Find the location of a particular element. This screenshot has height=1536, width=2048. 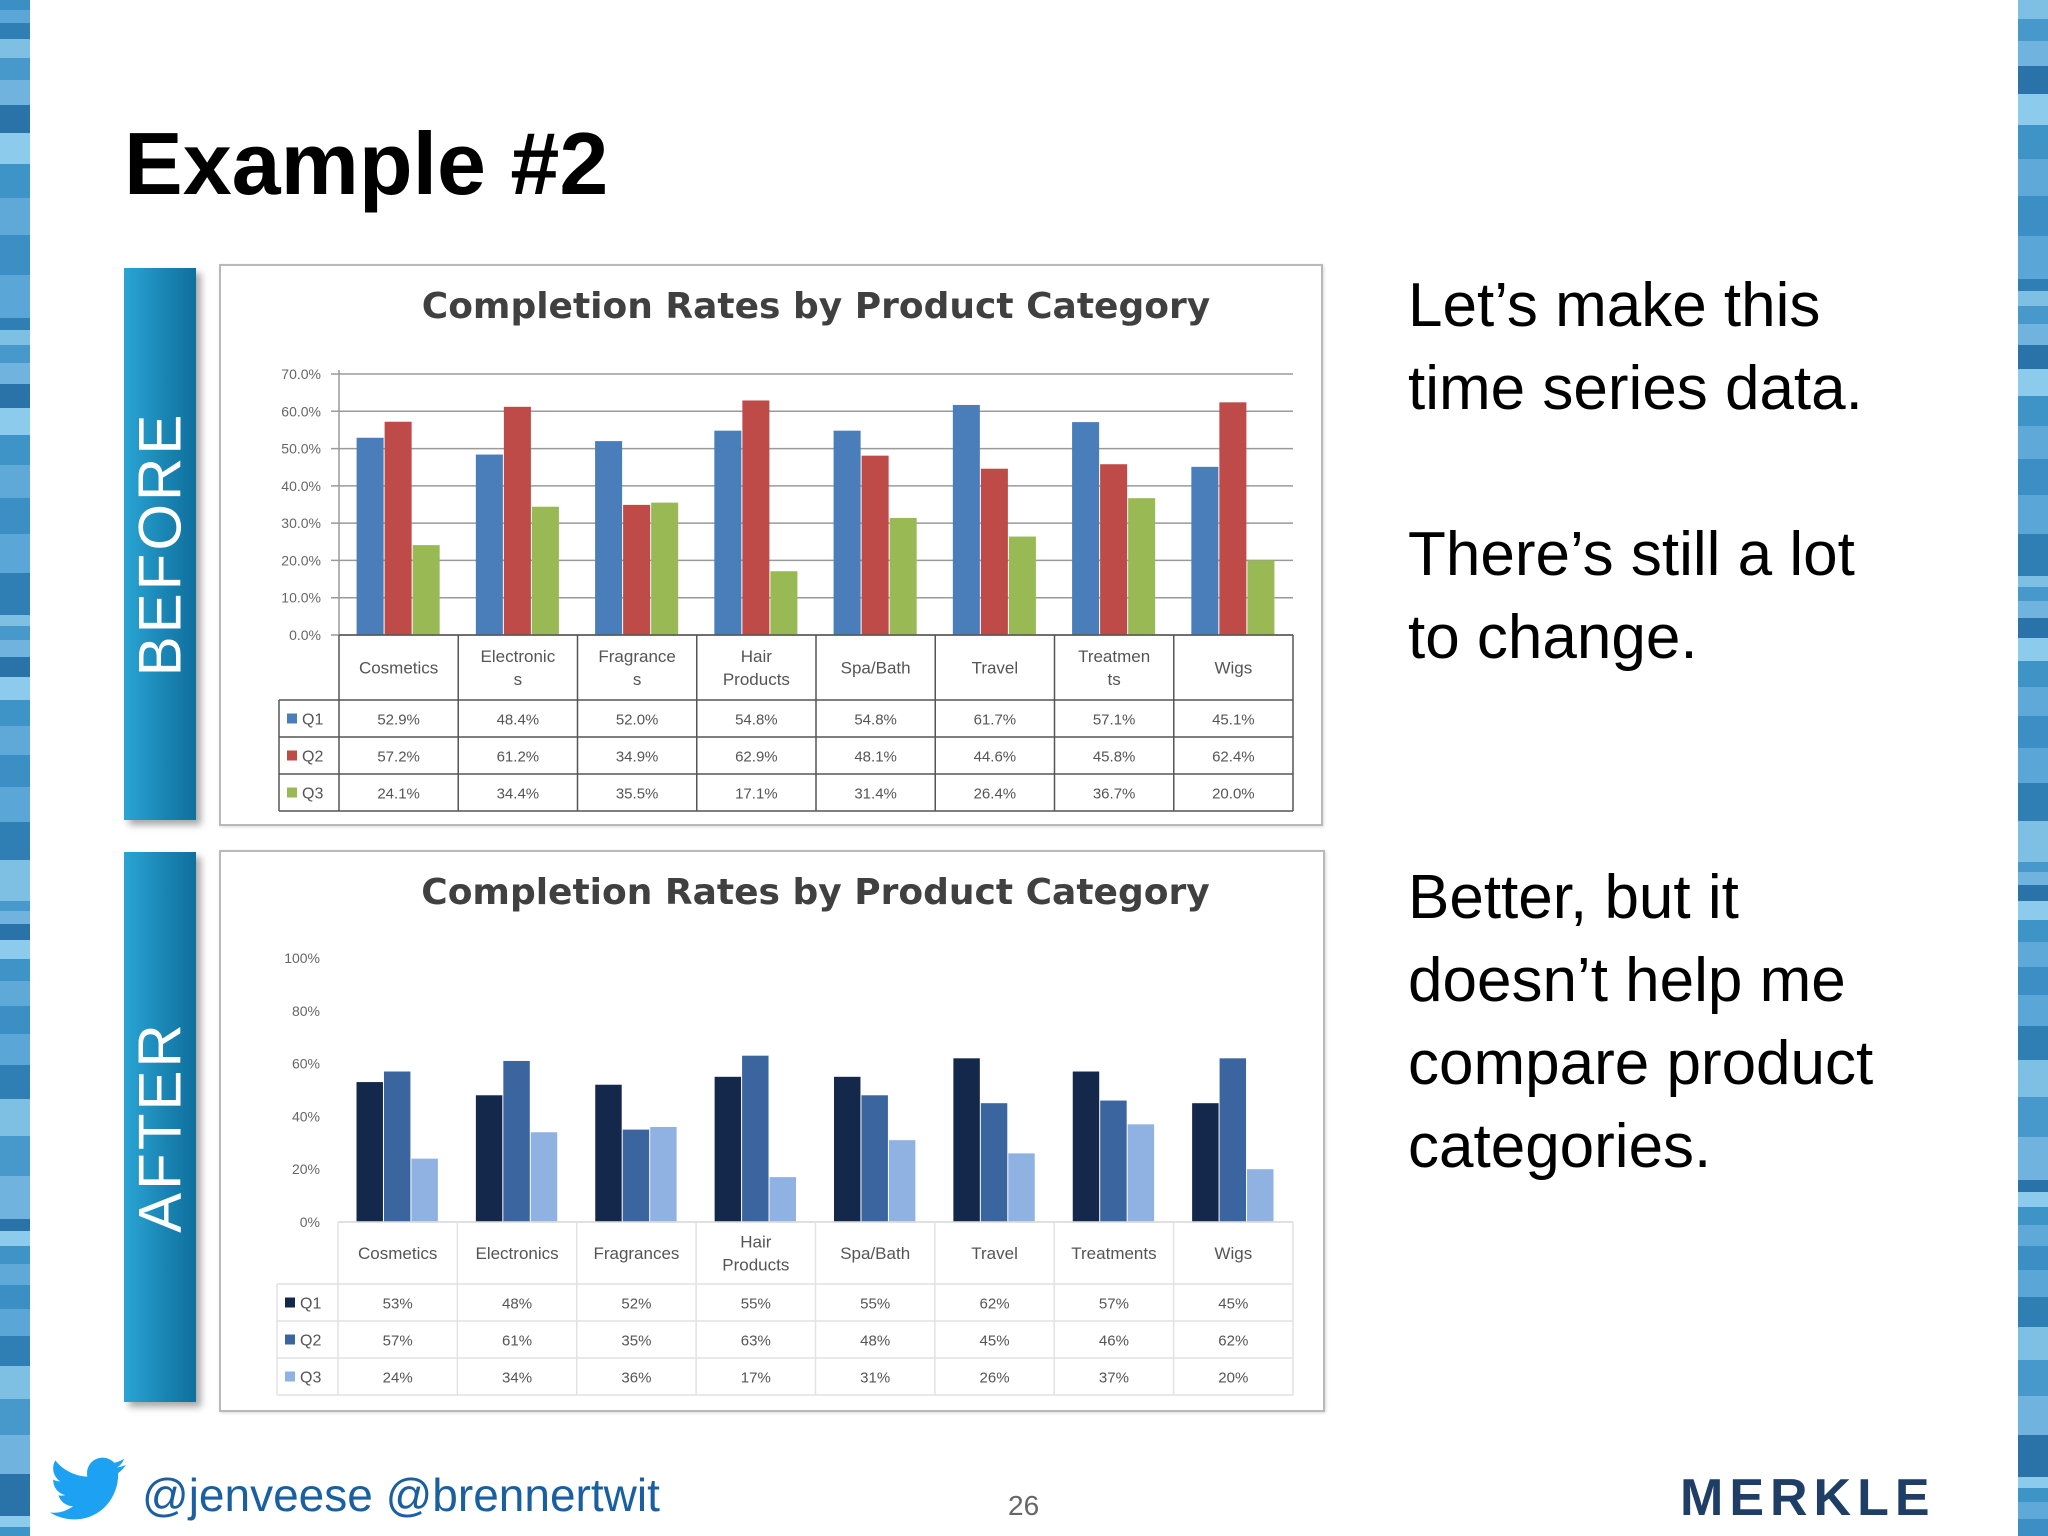

data-value-label: 63% is located at coordinates (756, 1341).